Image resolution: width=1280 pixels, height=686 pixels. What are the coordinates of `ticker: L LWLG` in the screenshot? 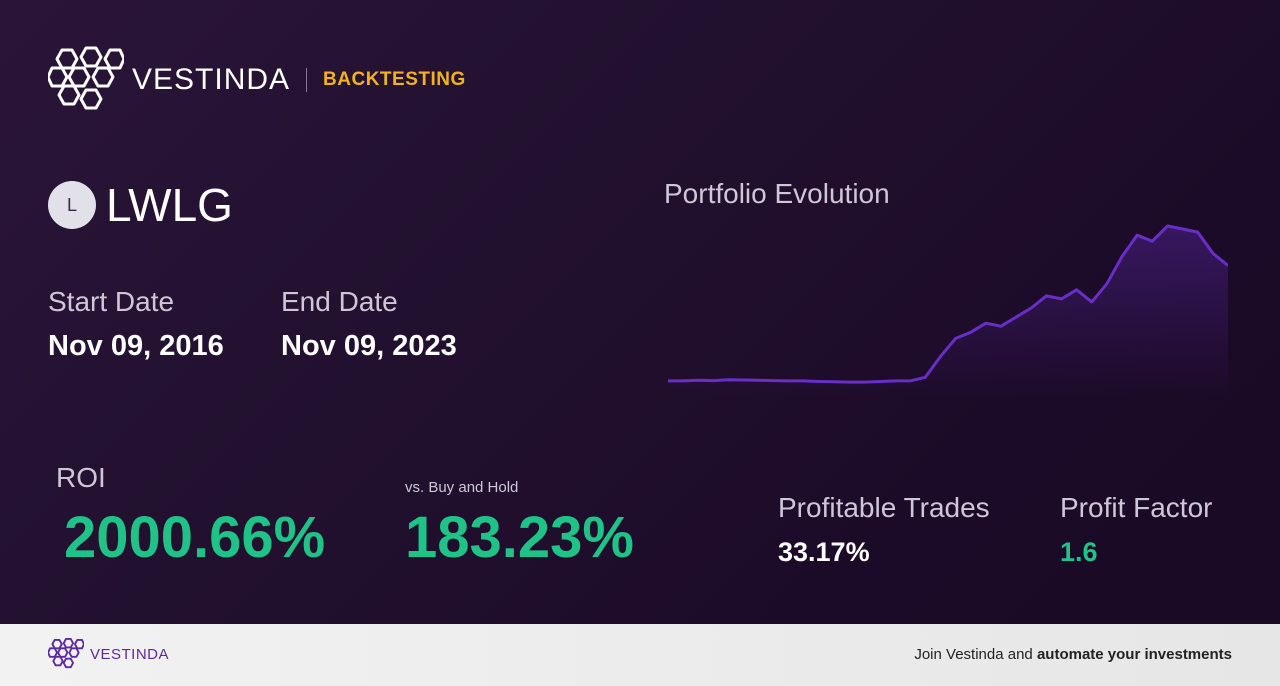 It's located at (140, 205).